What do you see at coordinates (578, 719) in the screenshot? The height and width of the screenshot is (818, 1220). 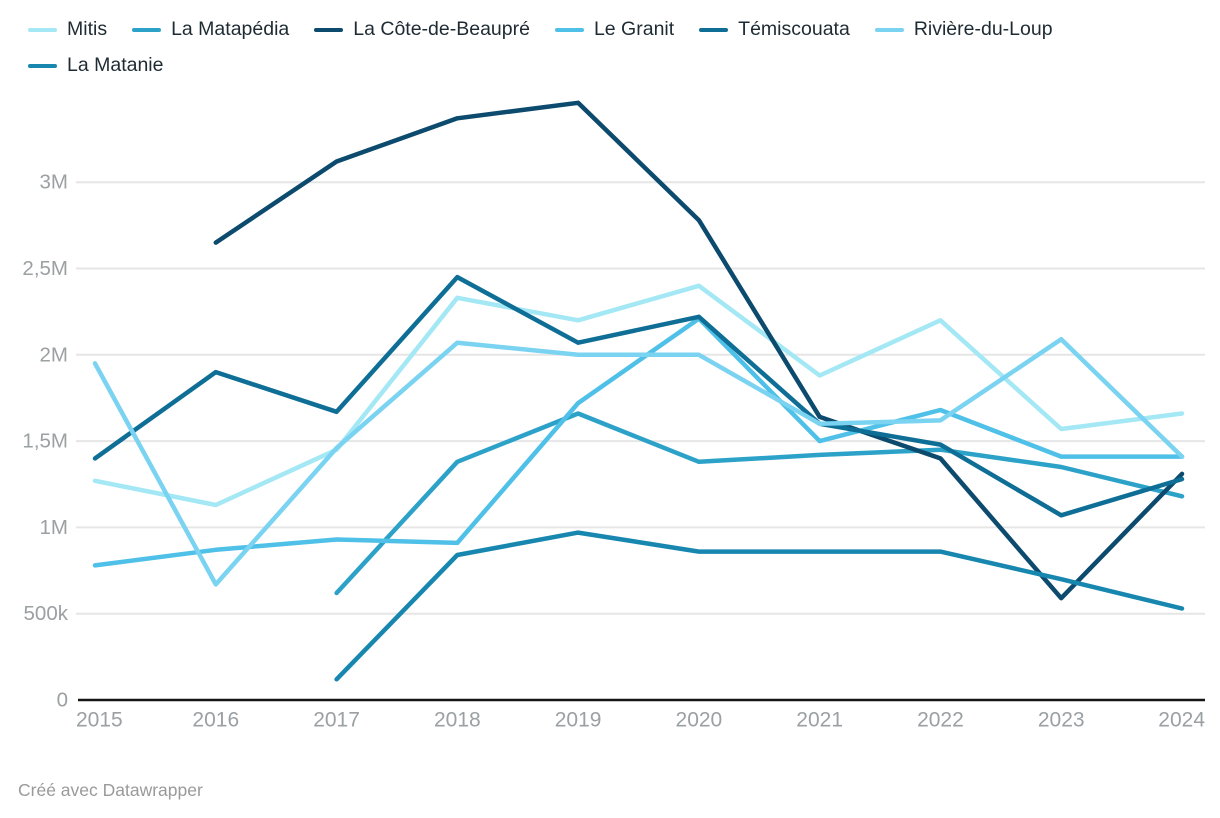 I see `x-tick-label-2019: 2019` at bounding box center [578, 719].